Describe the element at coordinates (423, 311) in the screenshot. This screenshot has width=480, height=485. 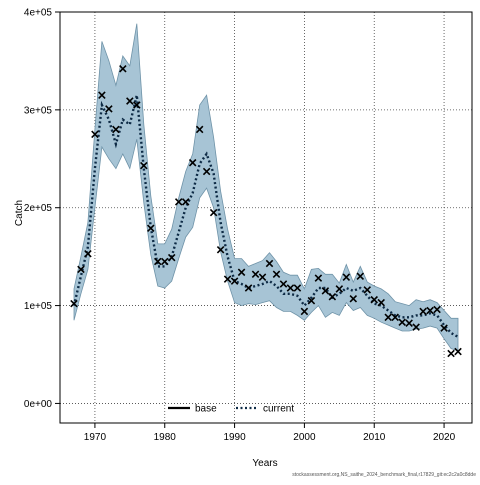
I see `data-point-2017` at that location.